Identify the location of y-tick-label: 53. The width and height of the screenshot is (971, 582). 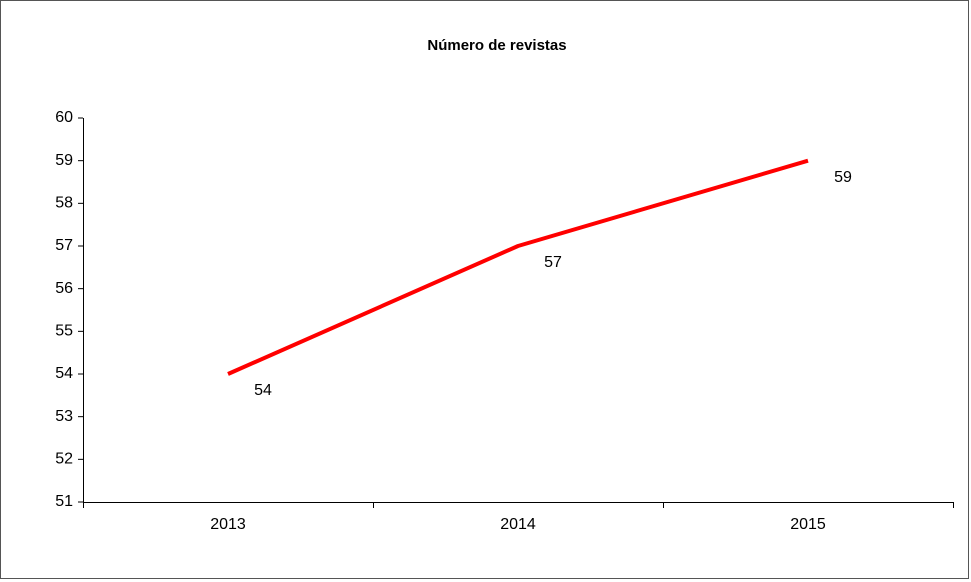
(64, 416).